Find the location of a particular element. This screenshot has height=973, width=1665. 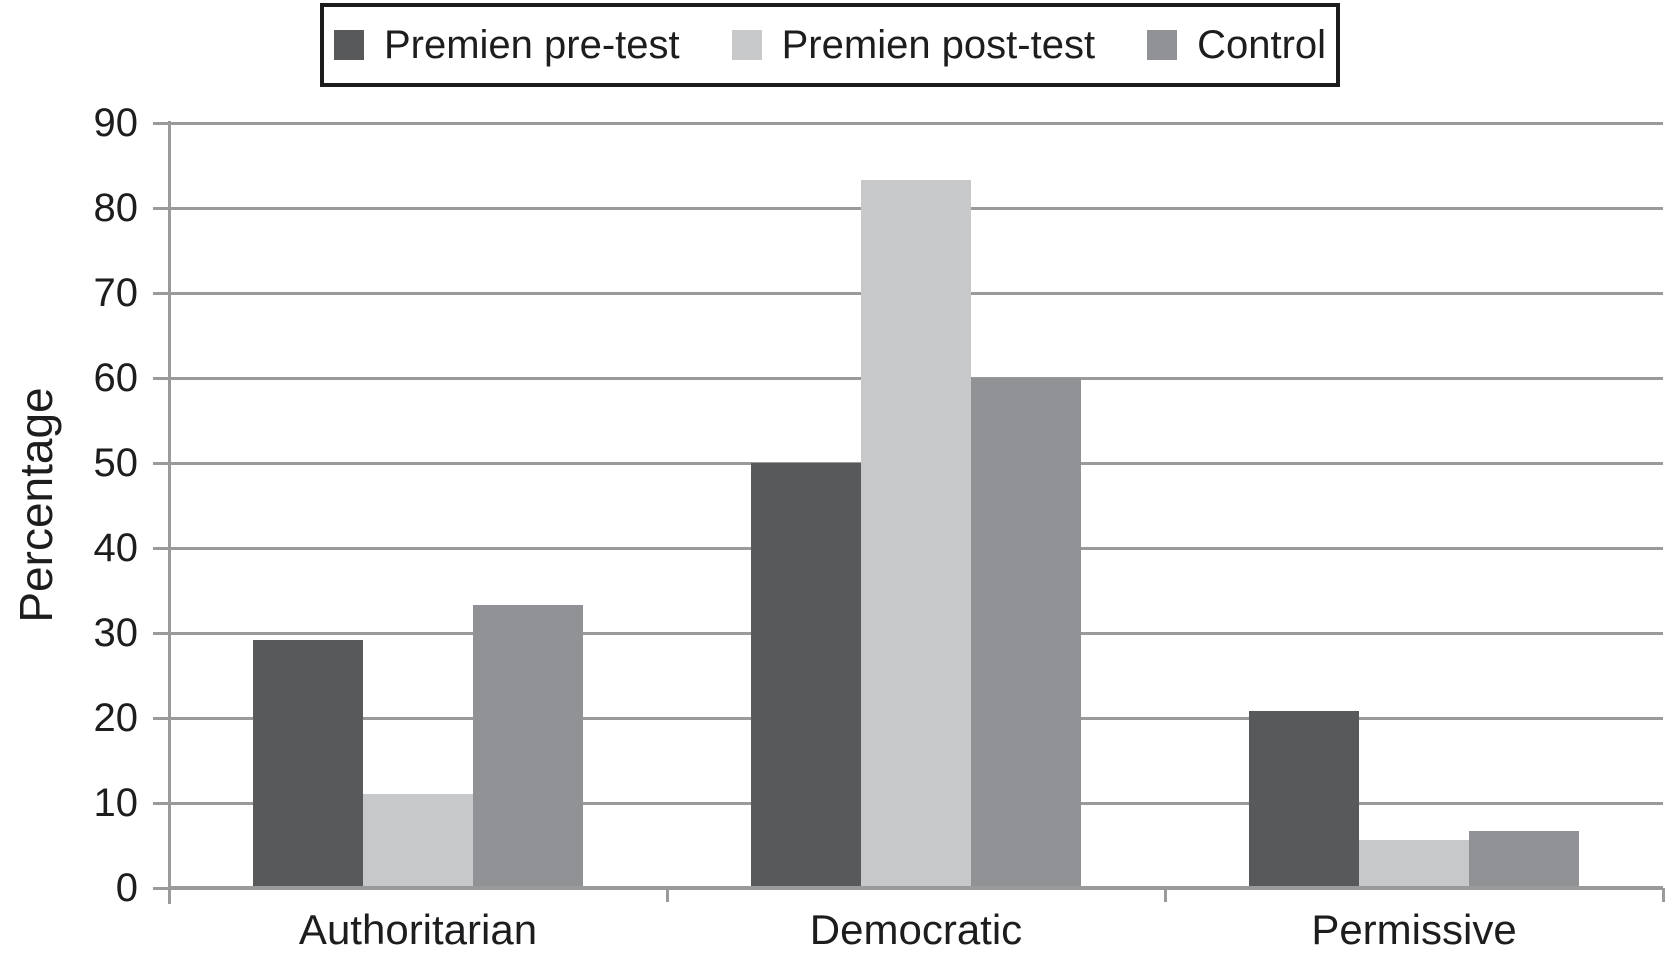

y-tick-label: 0 is located at coordinates (126, 888).